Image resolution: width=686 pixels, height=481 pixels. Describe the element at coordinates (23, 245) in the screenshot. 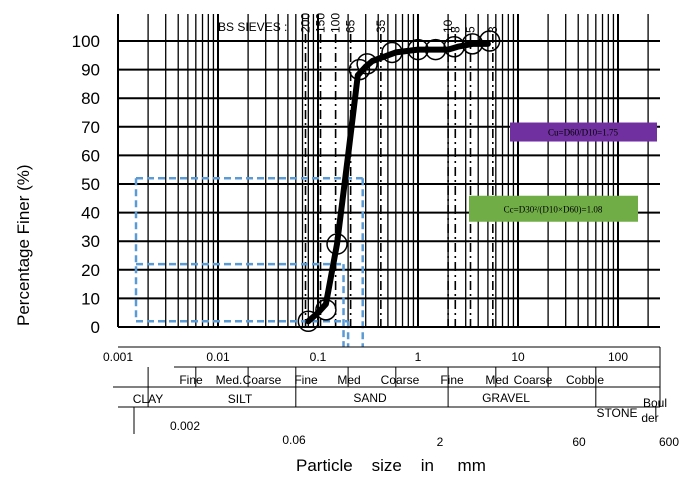

I see `y-axis-title: Percentage Finer (%)` at that location.